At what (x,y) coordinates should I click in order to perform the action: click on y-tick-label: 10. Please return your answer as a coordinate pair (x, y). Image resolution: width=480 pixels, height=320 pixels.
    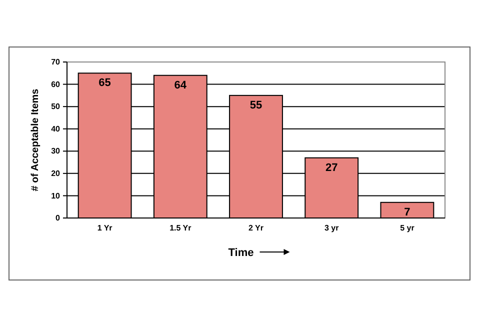
    Looking at the image, I should click on (56, 195).